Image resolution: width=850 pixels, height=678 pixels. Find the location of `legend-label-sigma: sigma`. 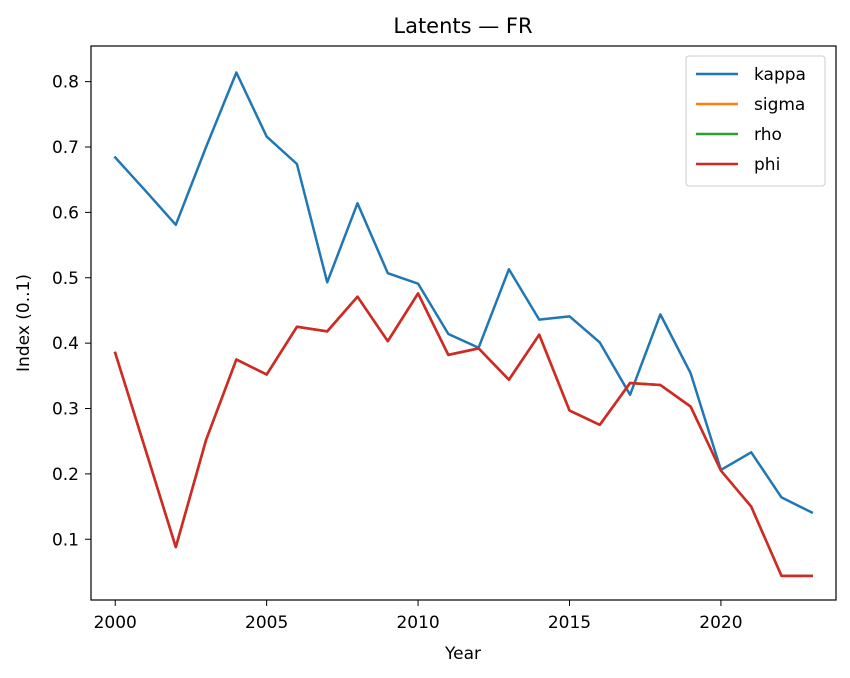

legend-label-sigma: sigma is located at coordinates (779, 105).